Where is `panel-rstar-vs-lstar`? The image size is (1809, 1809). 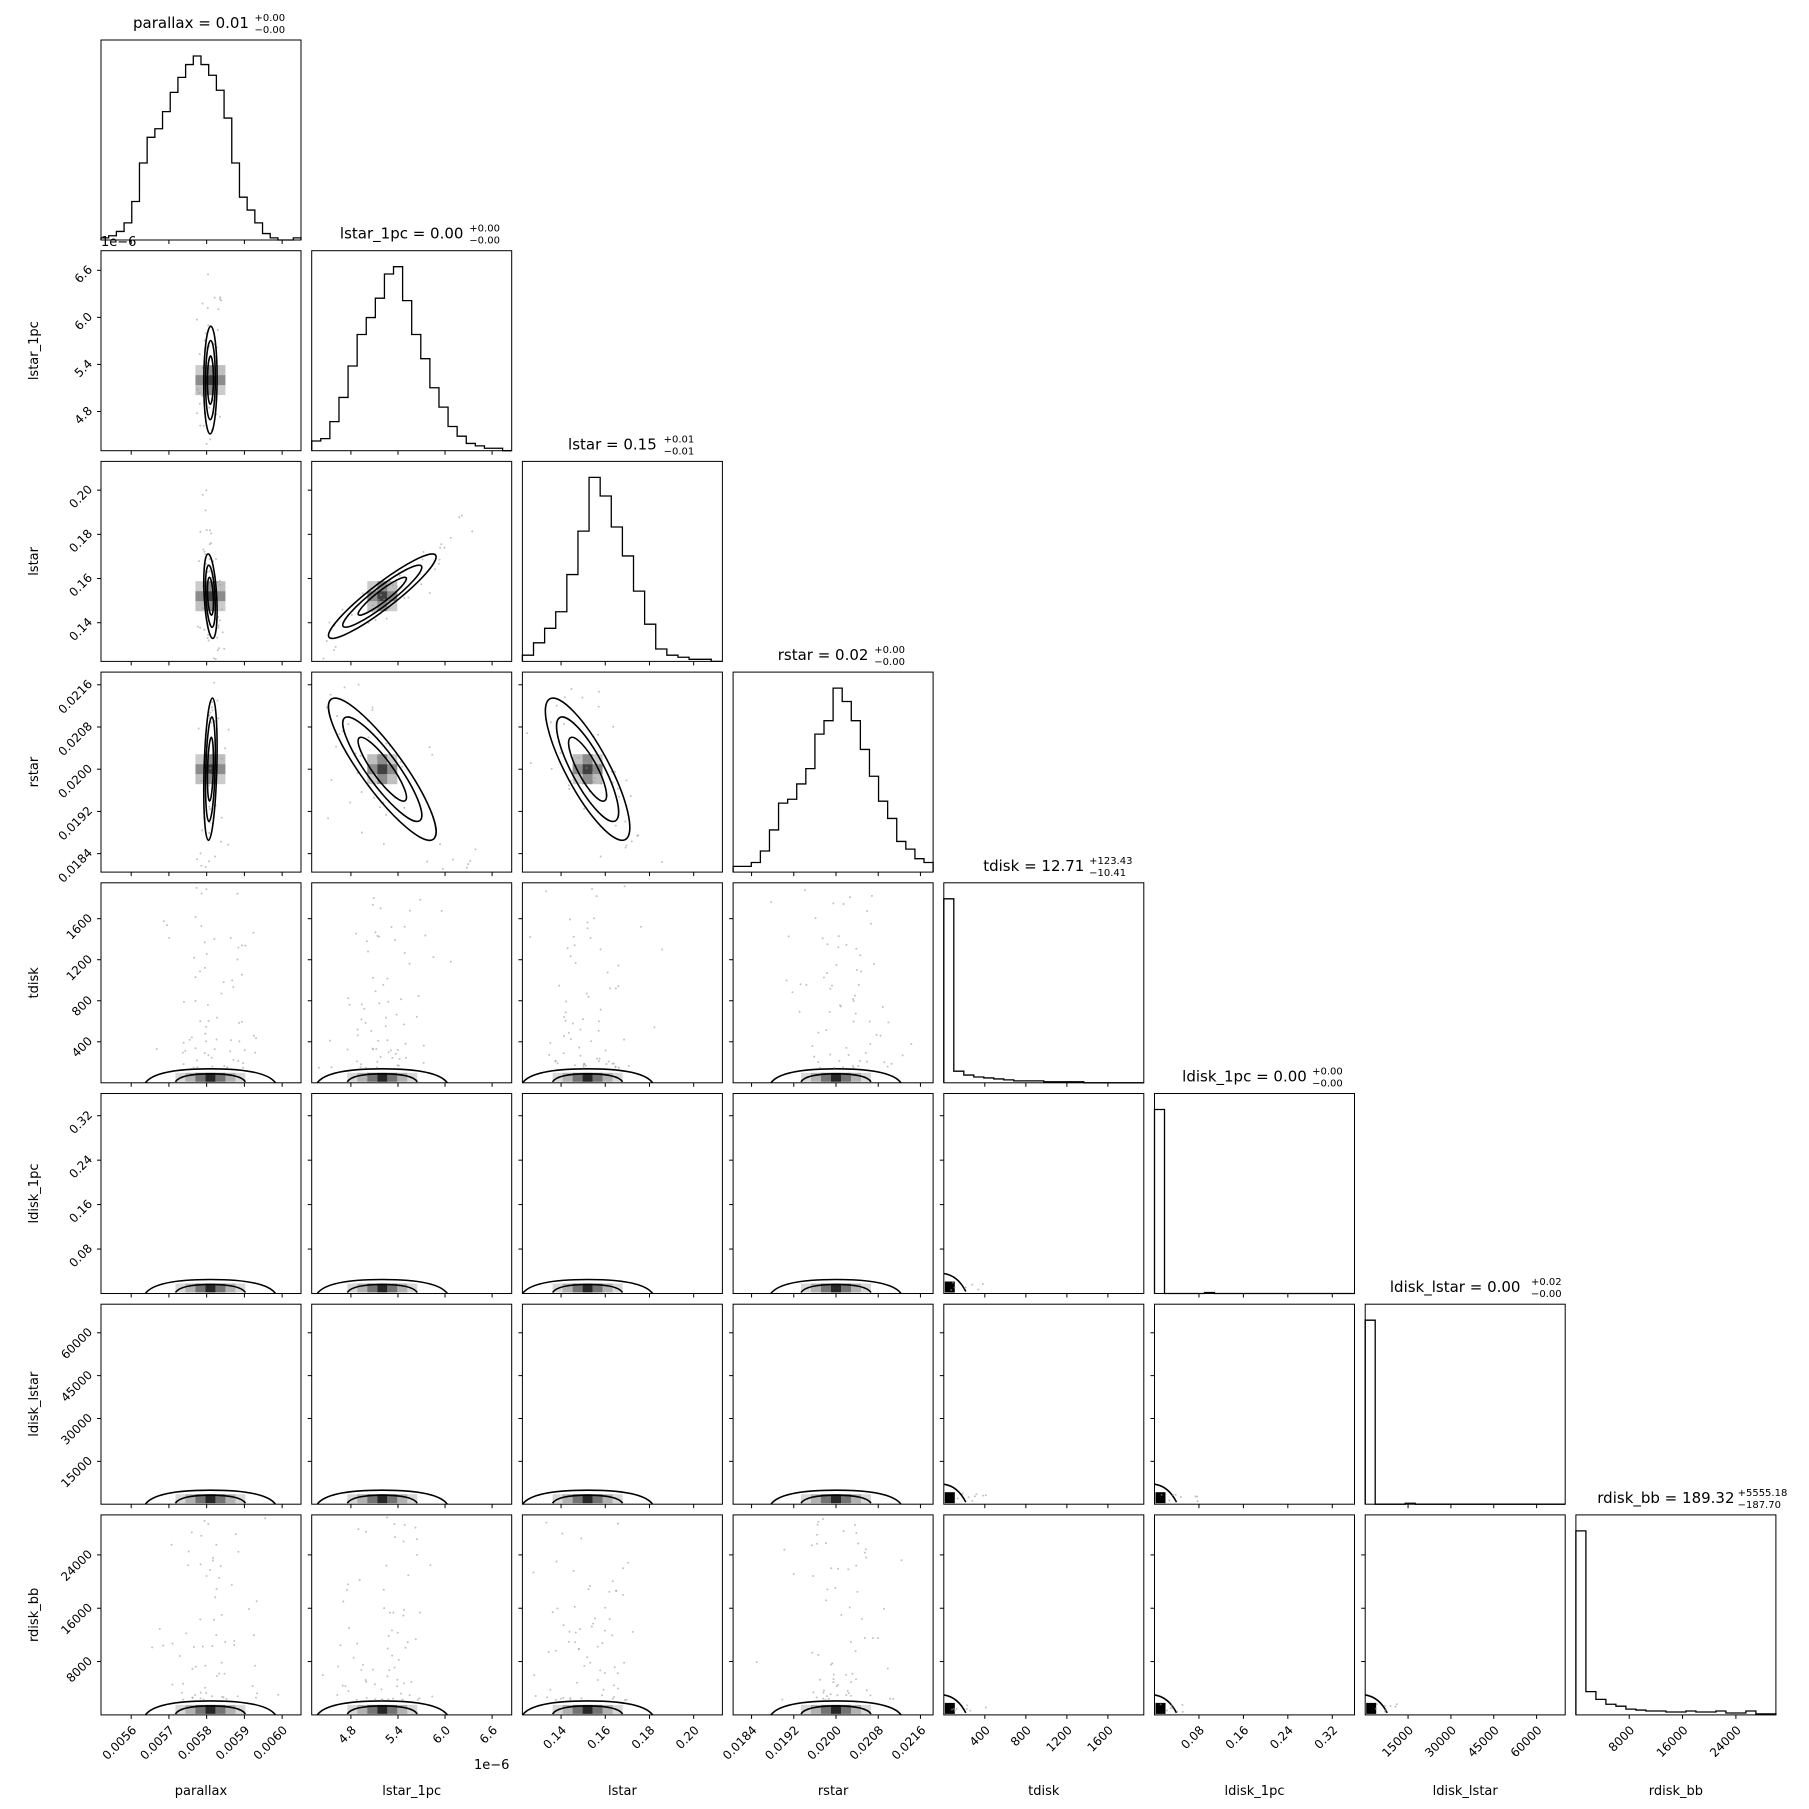
panel-rstar-vs-lstar is located at coordinates (620, 774).